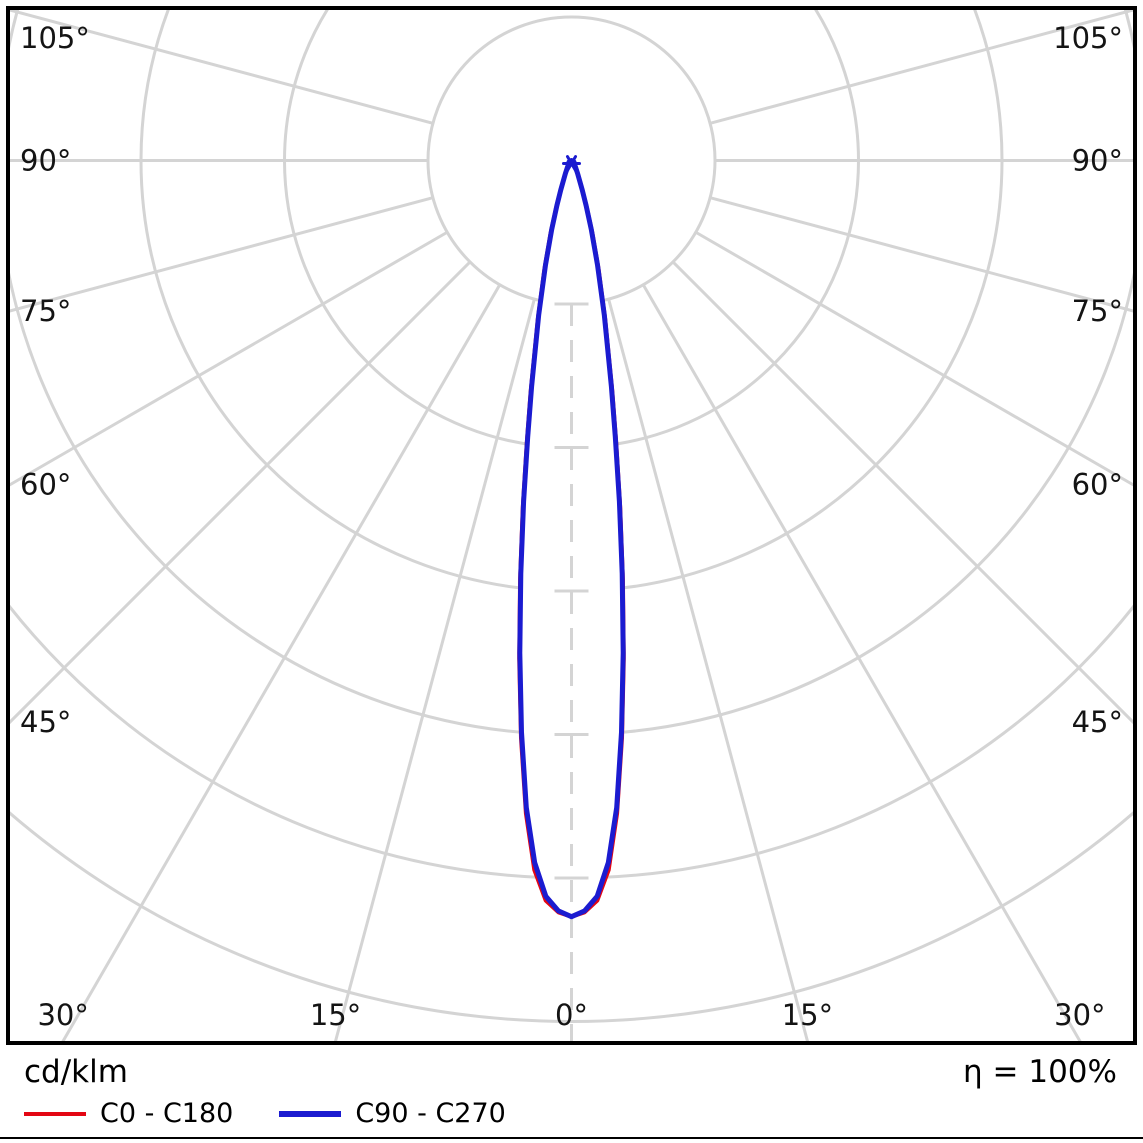 The height and width of the screenshot is (1143, 1143). What do you see at coordinates (571, 1138) in the screenshot?
I see `bottom-divider` at bounding box center [571, 1138].